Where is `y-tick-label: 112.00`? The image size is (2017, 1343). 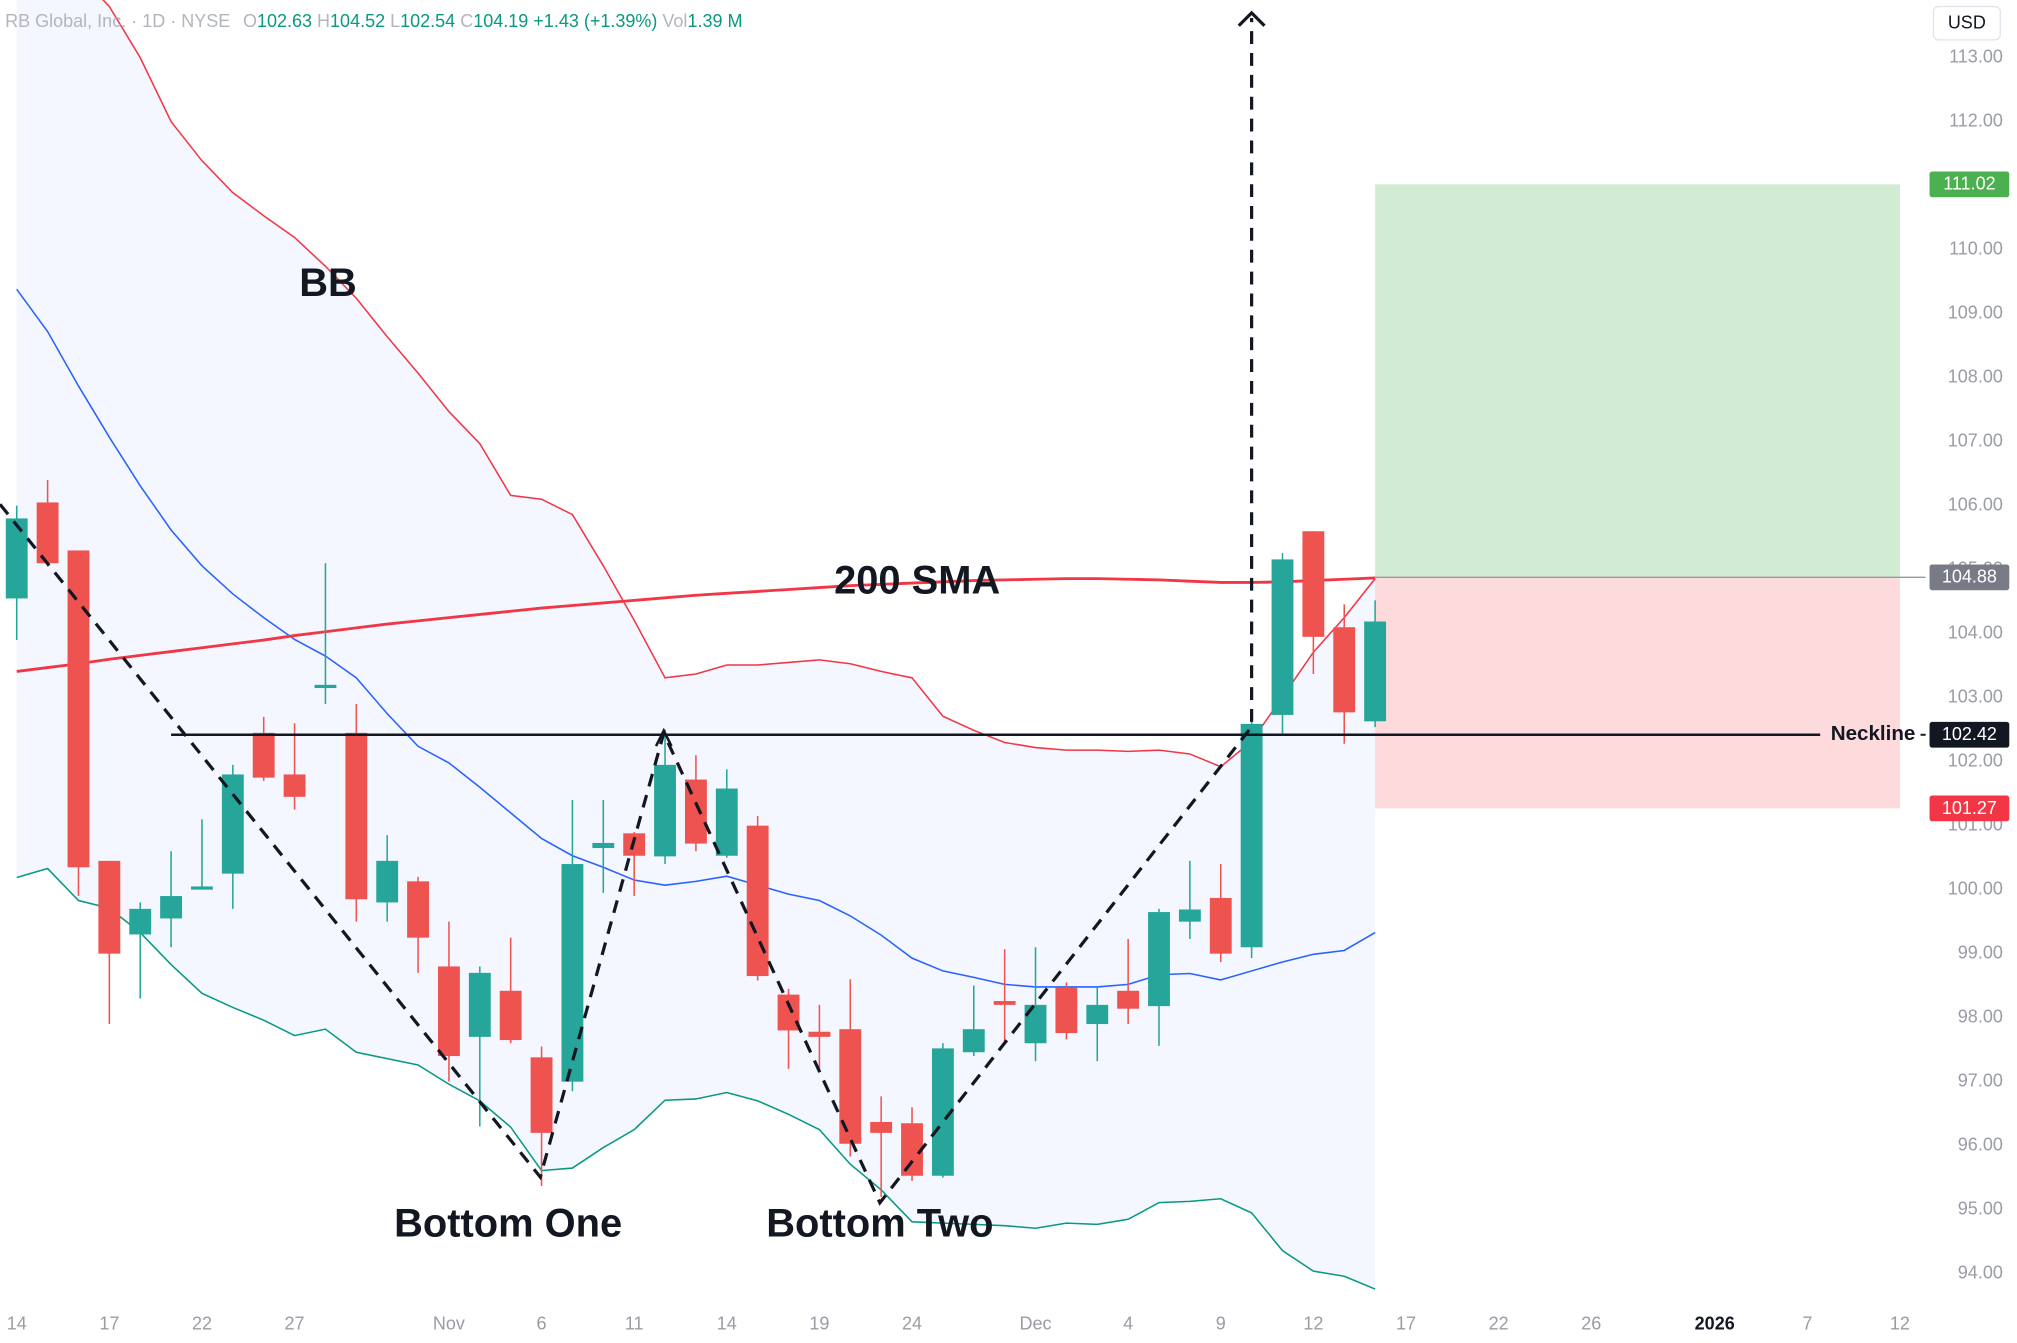 y-tick-label: 112.00 is located at coordinates (1976, 120).